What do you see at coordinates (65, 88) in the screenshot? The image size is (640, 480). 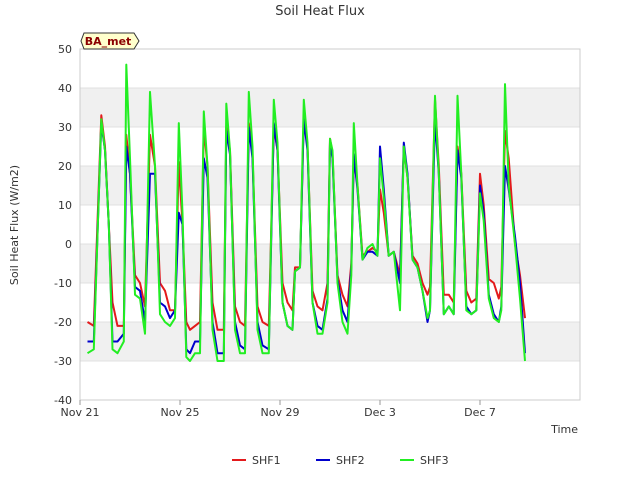 I see `y-tick-label: 40` at bounding box center [65, 88].